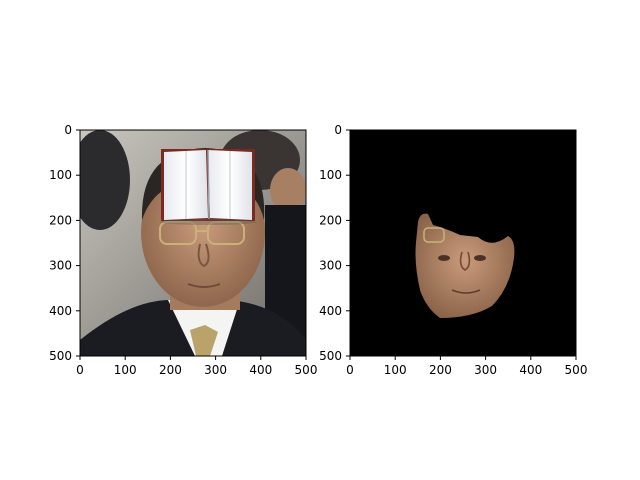 The height and width of the screenshot is (480, 640). I want to click on face-segment, so click(465, 265).